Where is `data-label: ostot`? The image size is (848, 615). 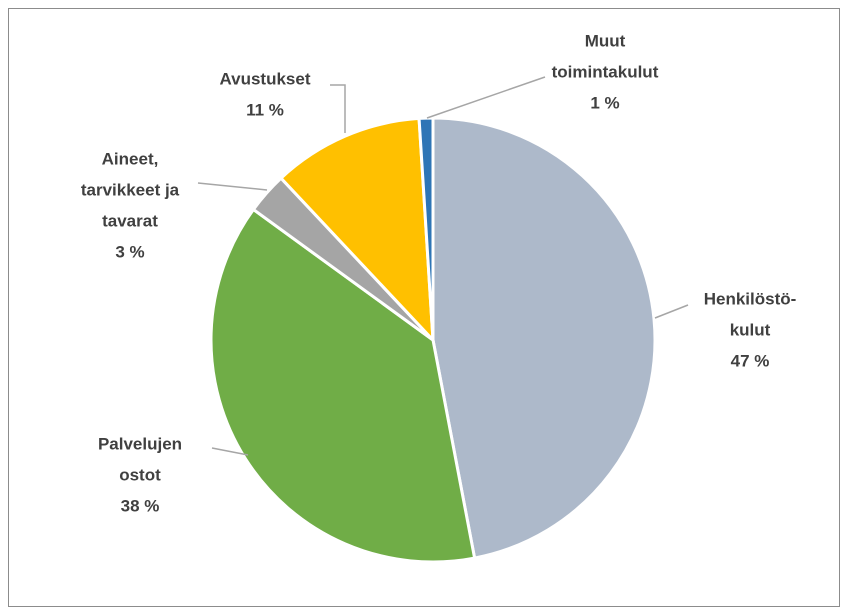 data-label: ostot is located at coordinates (140, 474).